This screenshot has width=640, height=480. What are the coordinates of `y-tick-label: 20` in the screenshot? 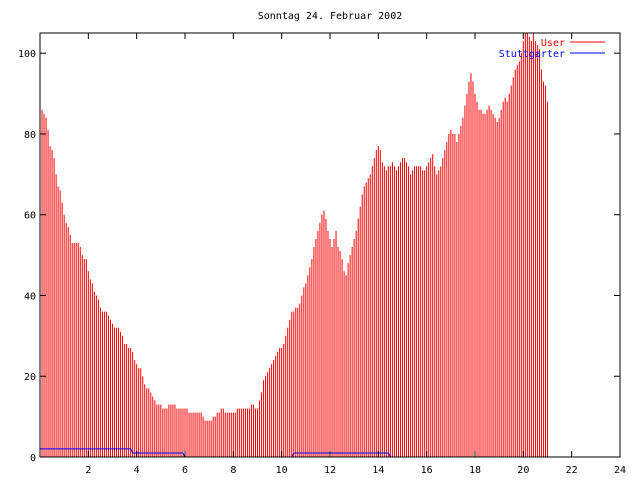 It's located at (30, 377).